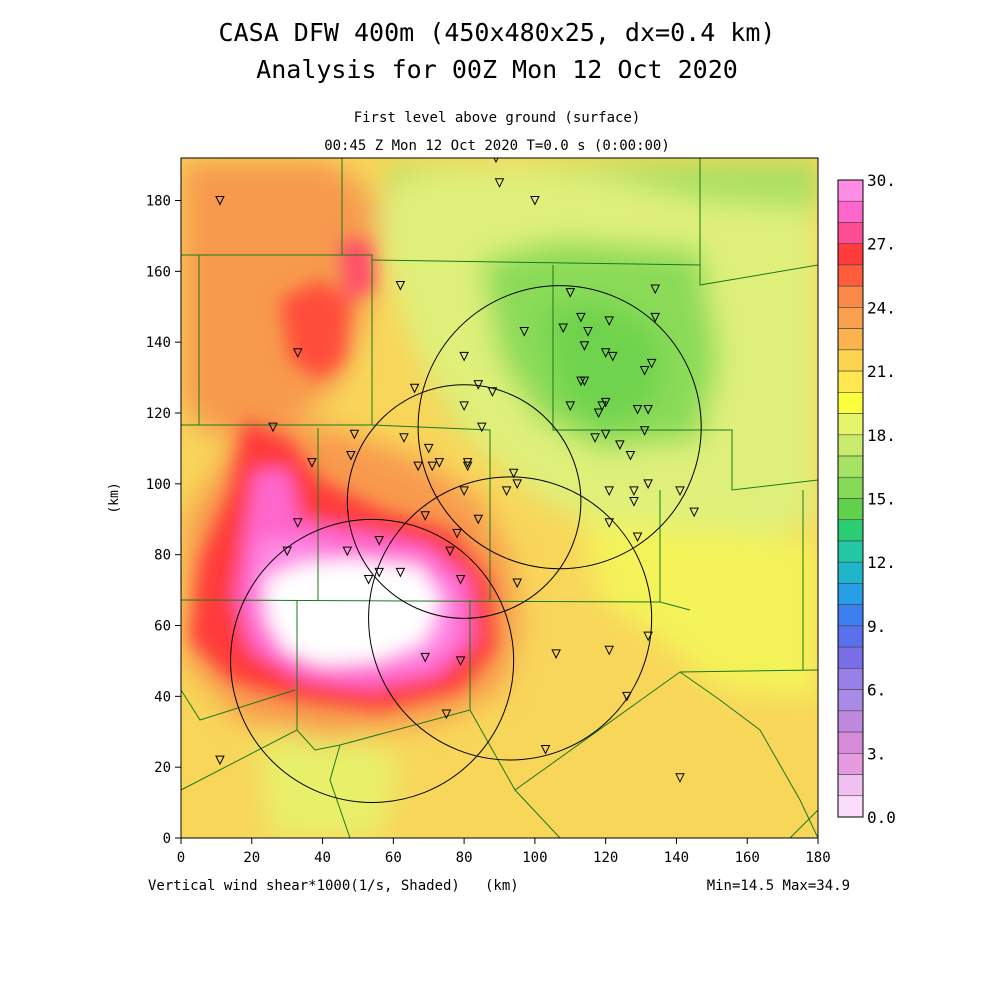 The height and width of the screenshot is (1000, 1000). Describe the element at coordinates (181, 858) in the screenshot. I see `x-tick-label: 0` at that location.